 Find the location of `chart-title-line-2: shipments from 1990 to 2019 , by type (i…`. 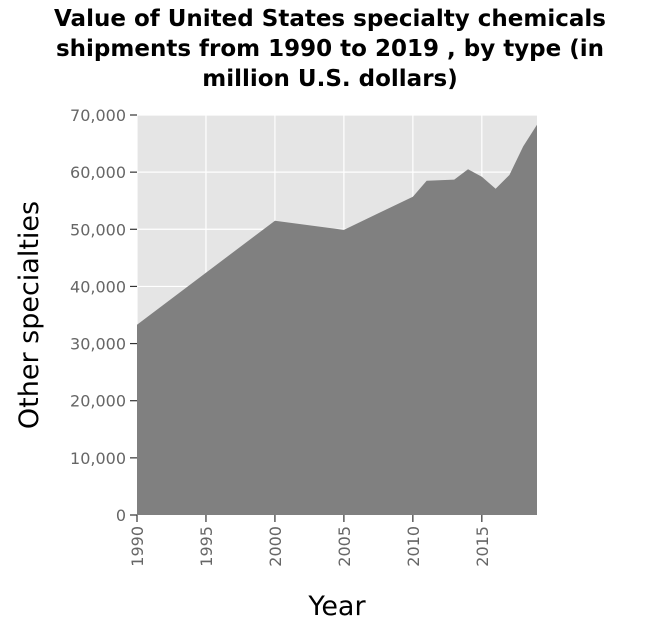

chart-title-line-2: shipments from 1990 to 2019 , by type (i… is located at coordinates (330, 49).